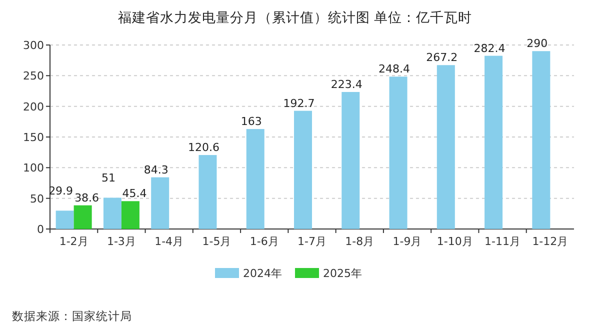 The height and width of the screenshot is (330, 590). I want to click on x-tick-label: 1-8月, so click(359, 241).